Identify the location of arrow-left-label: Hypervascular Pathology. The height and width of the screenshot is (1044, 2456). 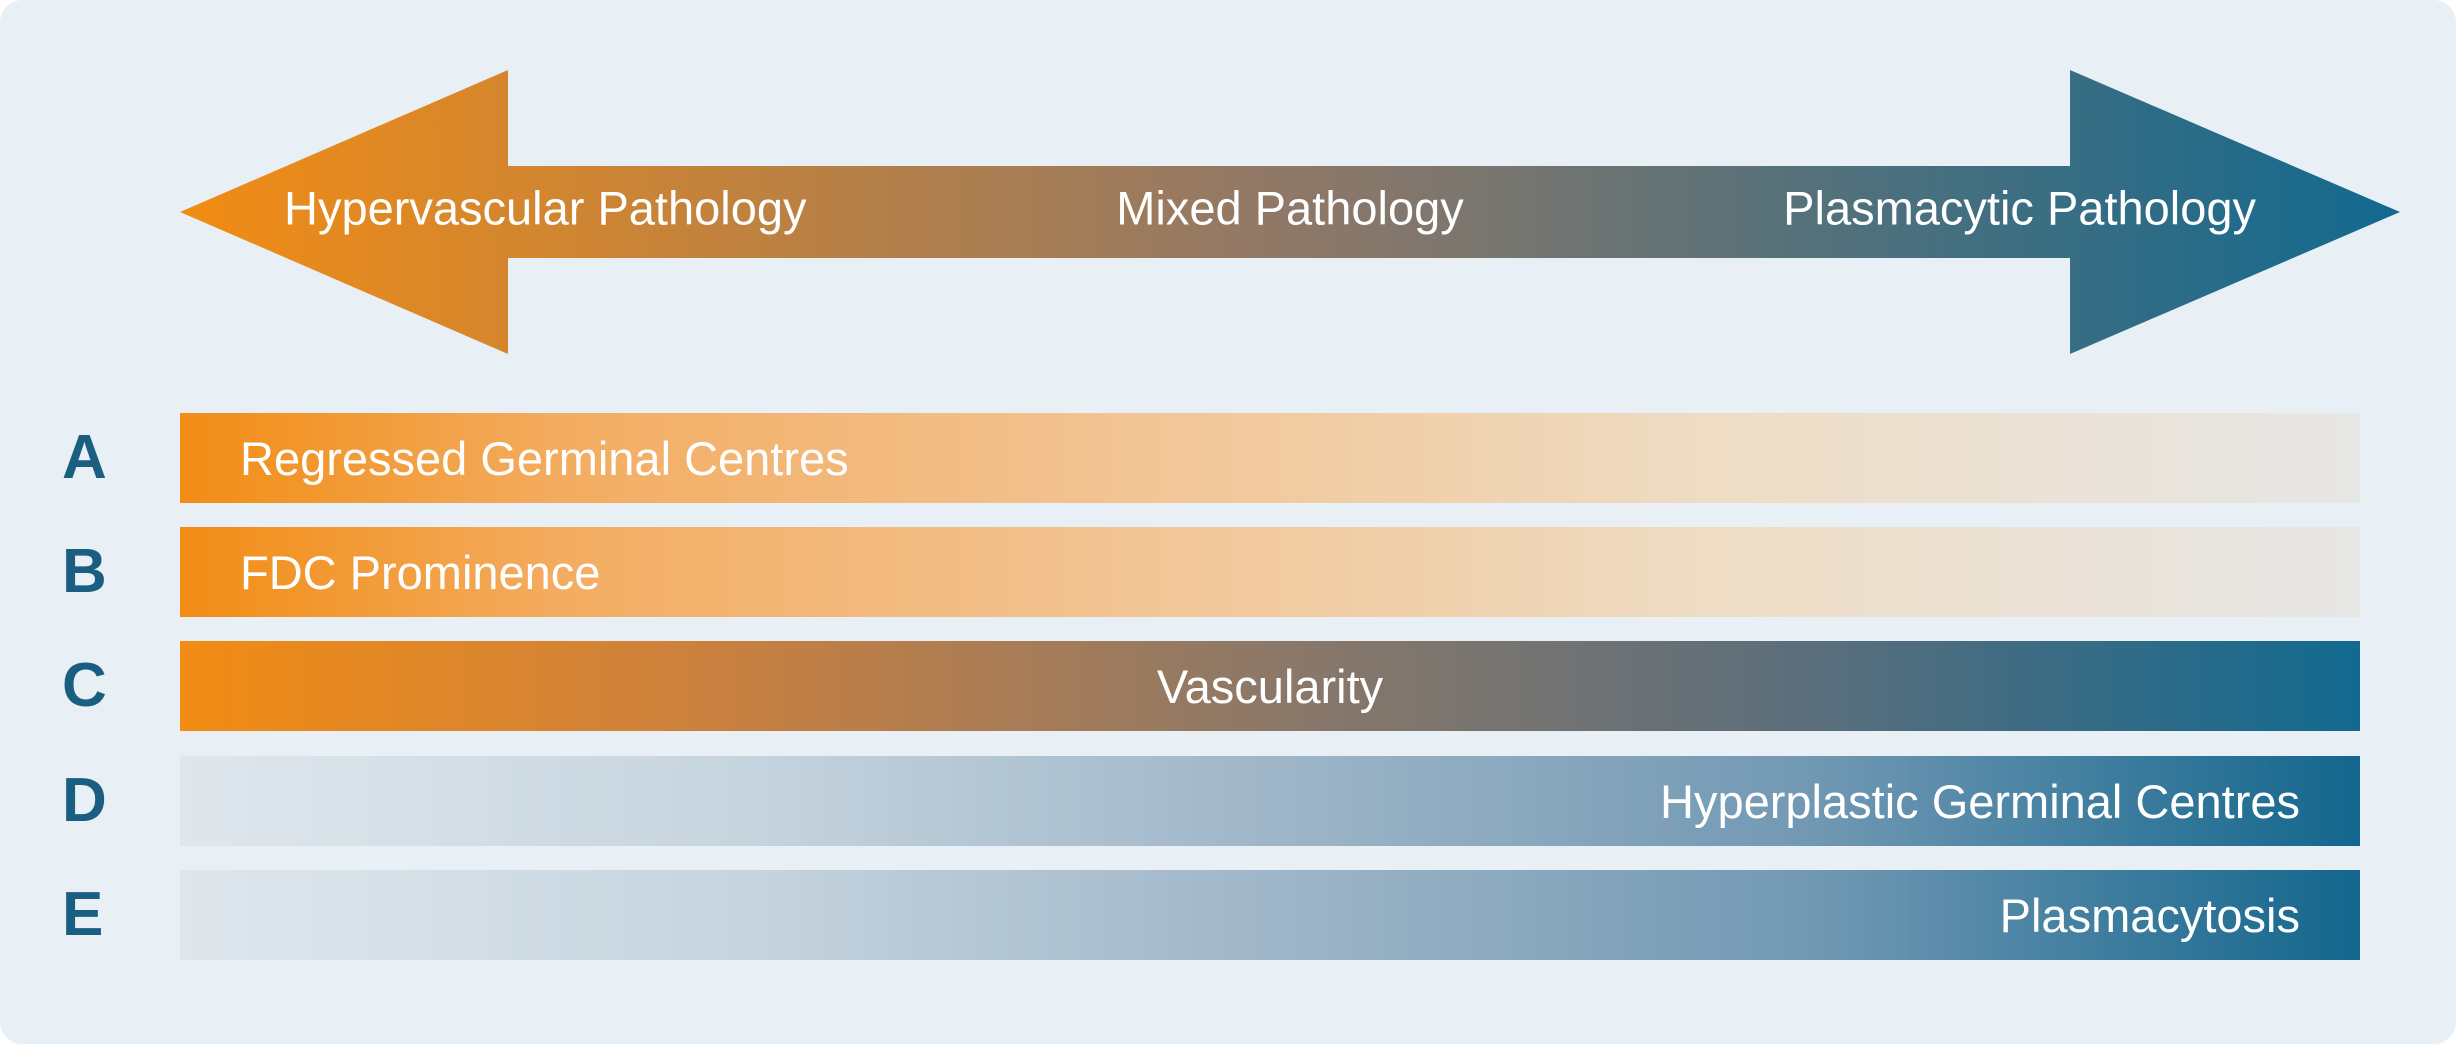
(545, 207).